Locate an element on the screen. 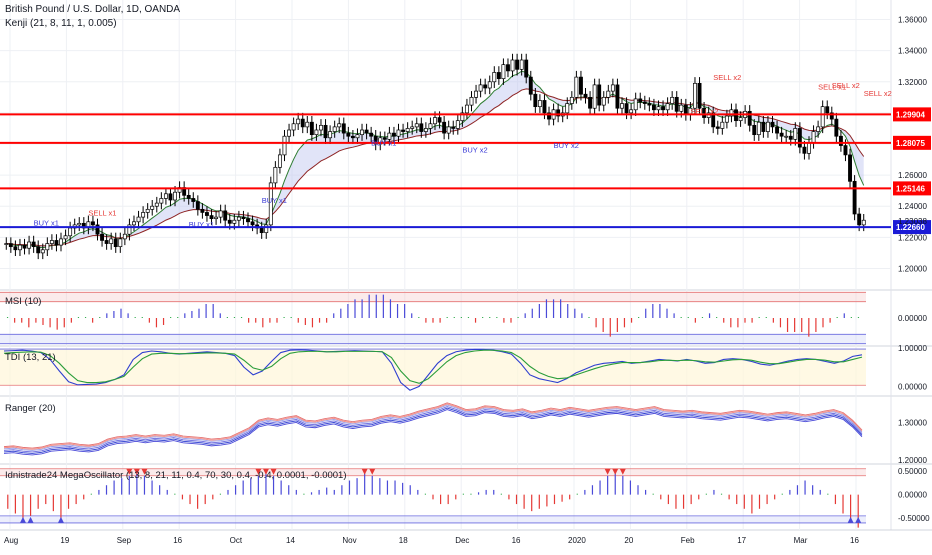  chart-title: British Pound / U.S. Dollar, 1D, OANDA is located at coordinates (93, 9).